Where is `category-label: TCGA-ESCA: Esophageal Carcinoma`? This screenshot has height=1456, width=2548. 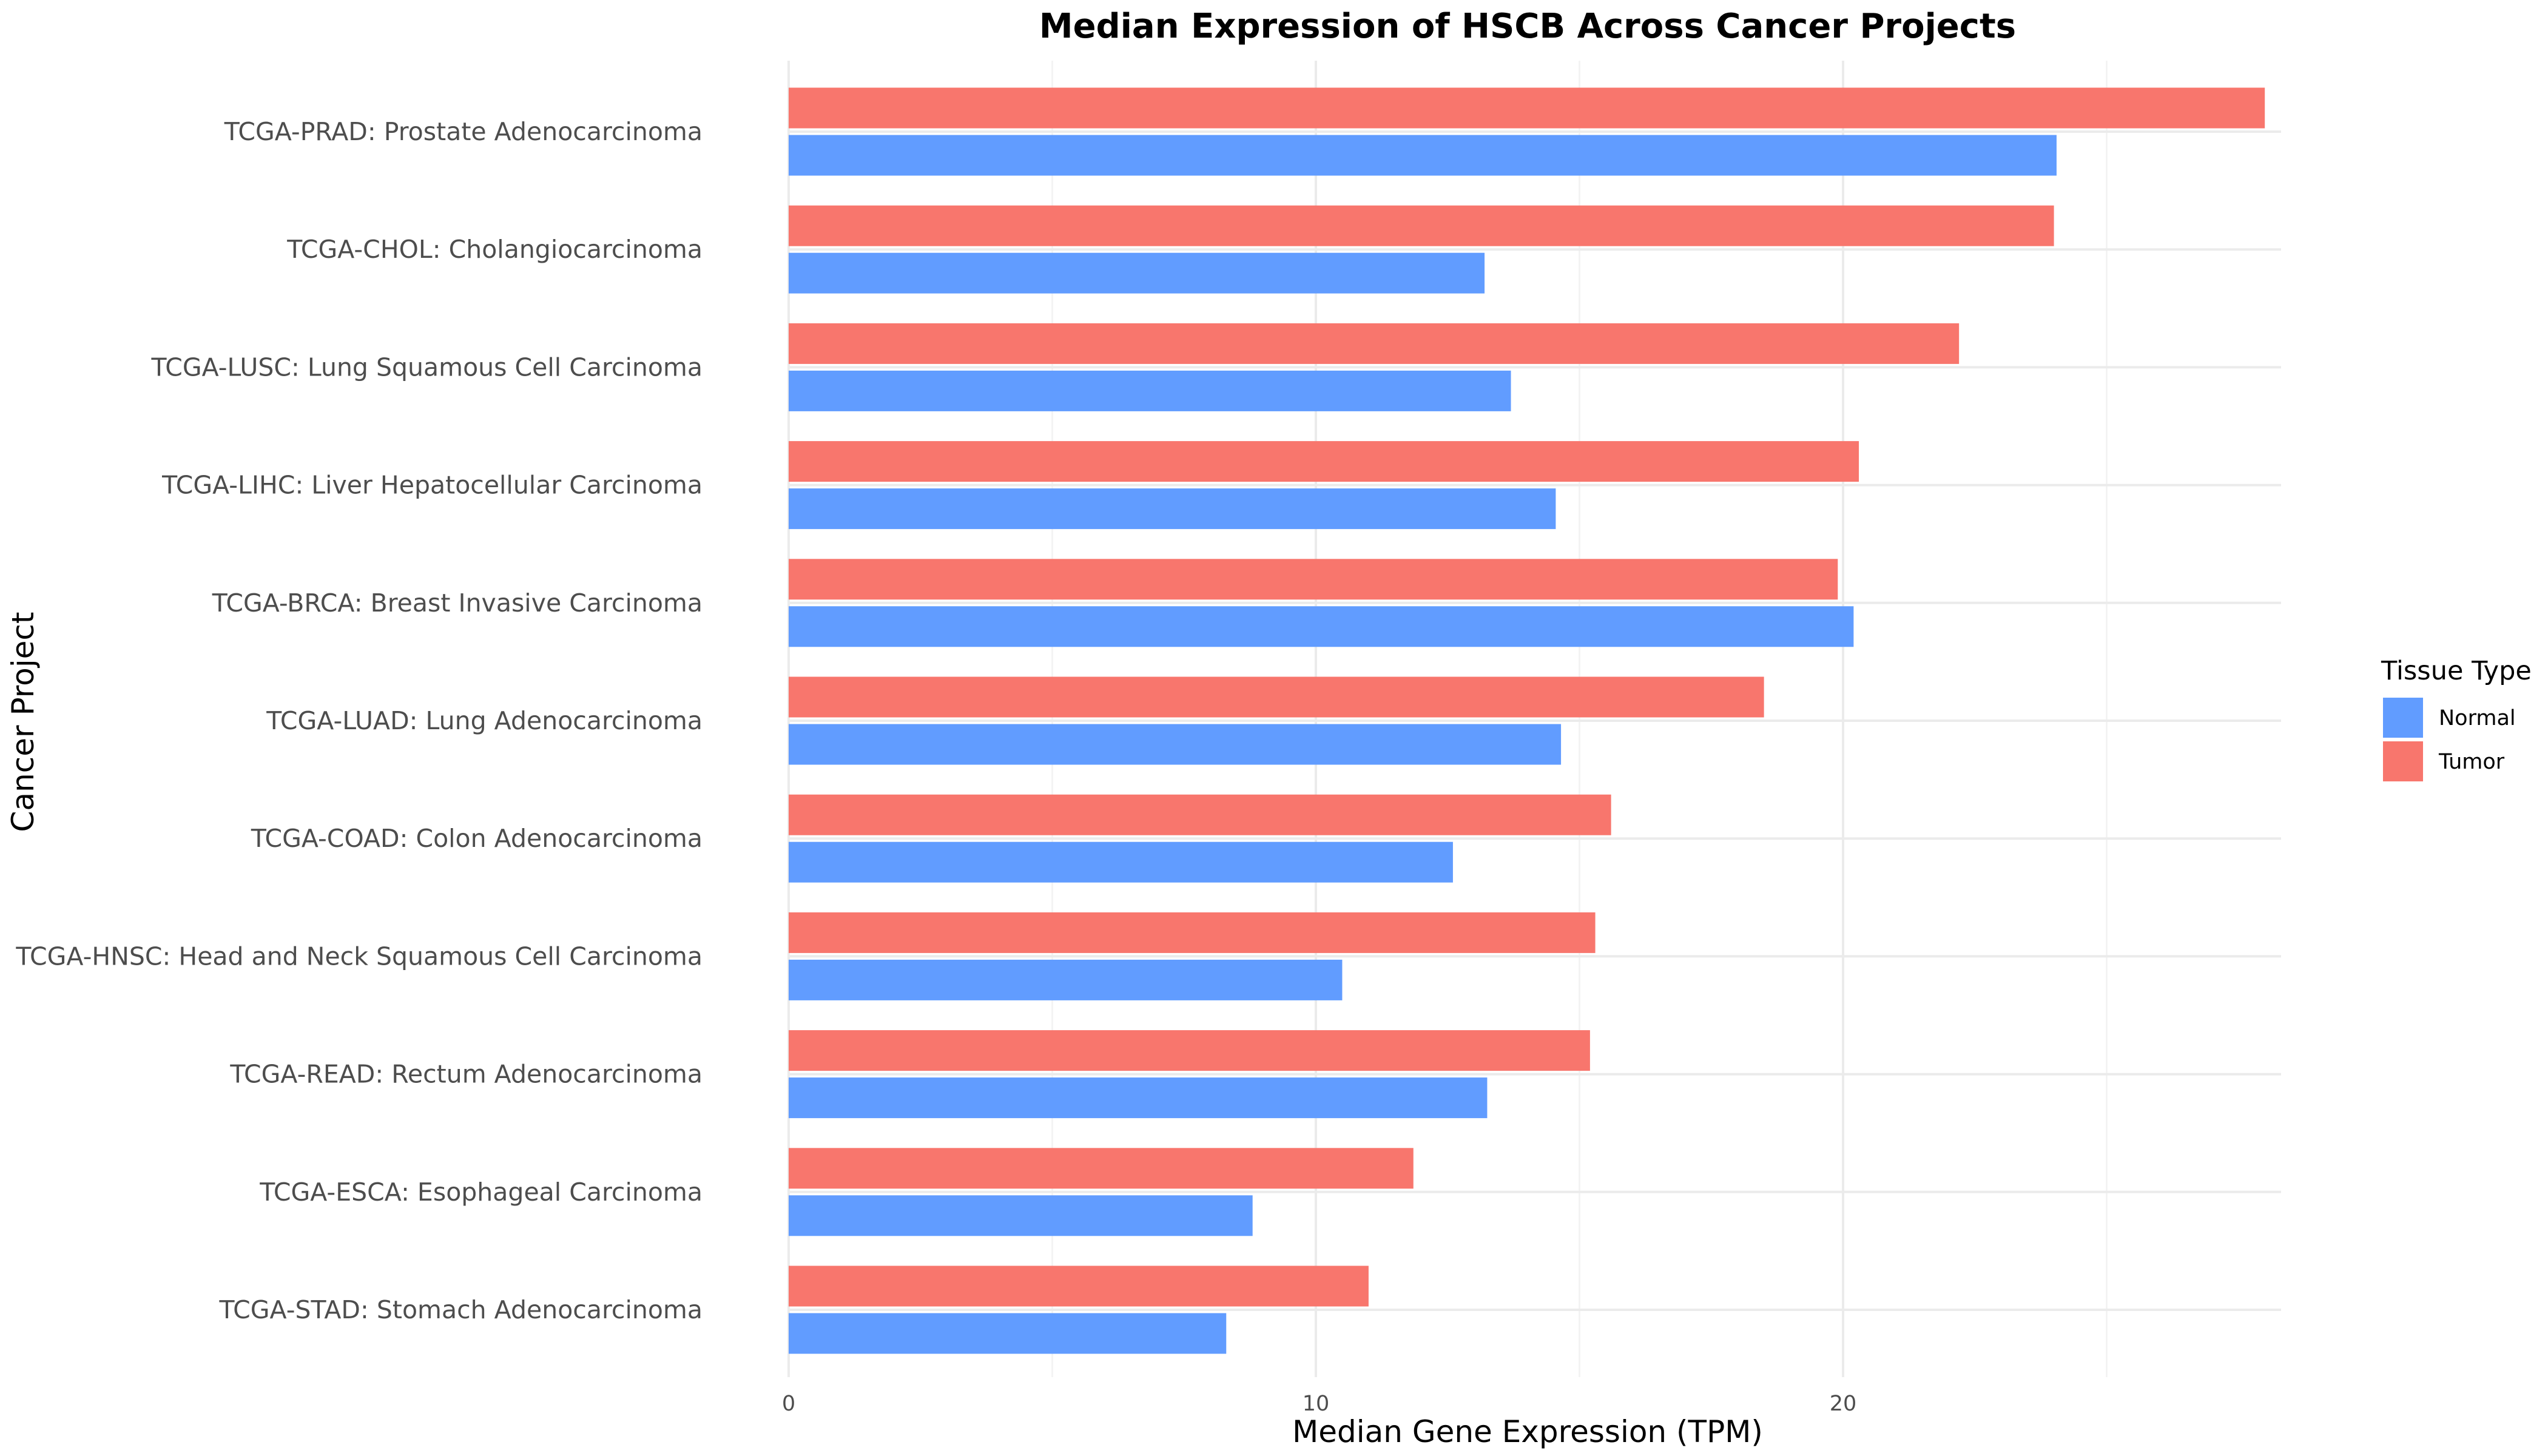
category-label: TCGA-ESCA: Esophageal Carcinoma is located at coordinates (481, 1192).